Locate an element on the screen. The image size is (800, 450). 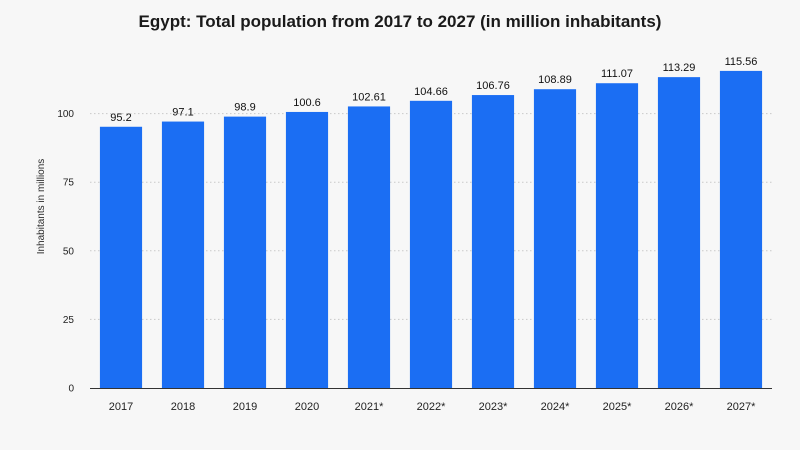
data-label: 97.1 is located at coordinates (182, 113).